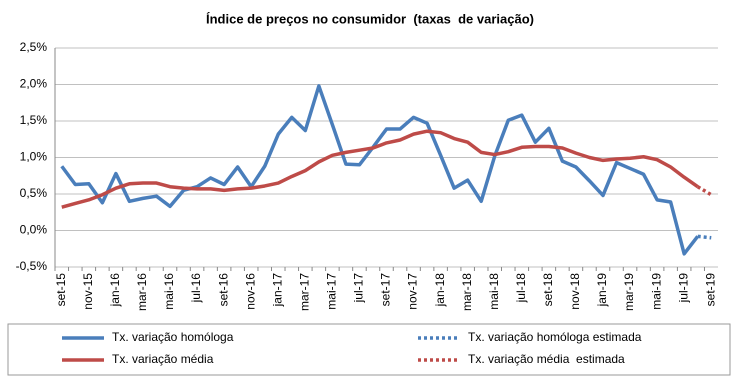 This screenshot has height=389, width=740. Describe the element at coordinates (386, 290) in the screenshot. I see `x-tick-label: set-17` at that location.